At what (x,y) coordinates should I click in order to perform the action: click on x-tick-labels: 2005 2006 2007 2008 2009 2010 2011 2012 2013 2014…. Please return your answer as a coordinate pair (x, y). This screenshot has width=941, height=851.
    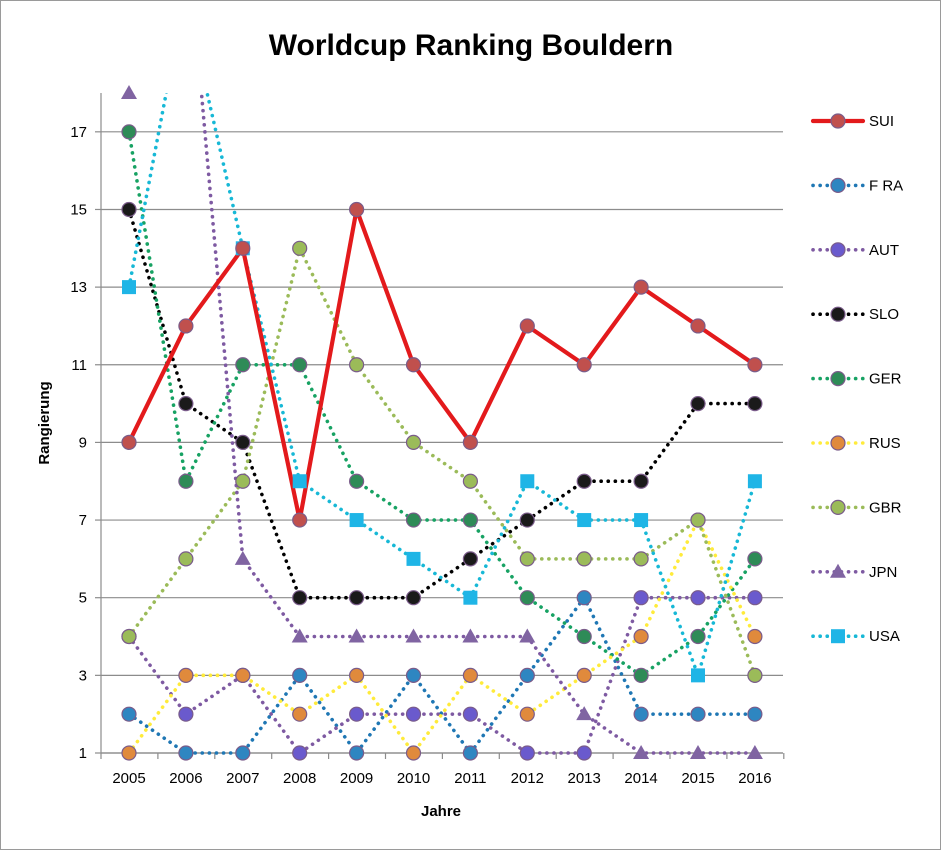
    Looking at the image, I should click on (441, 778).